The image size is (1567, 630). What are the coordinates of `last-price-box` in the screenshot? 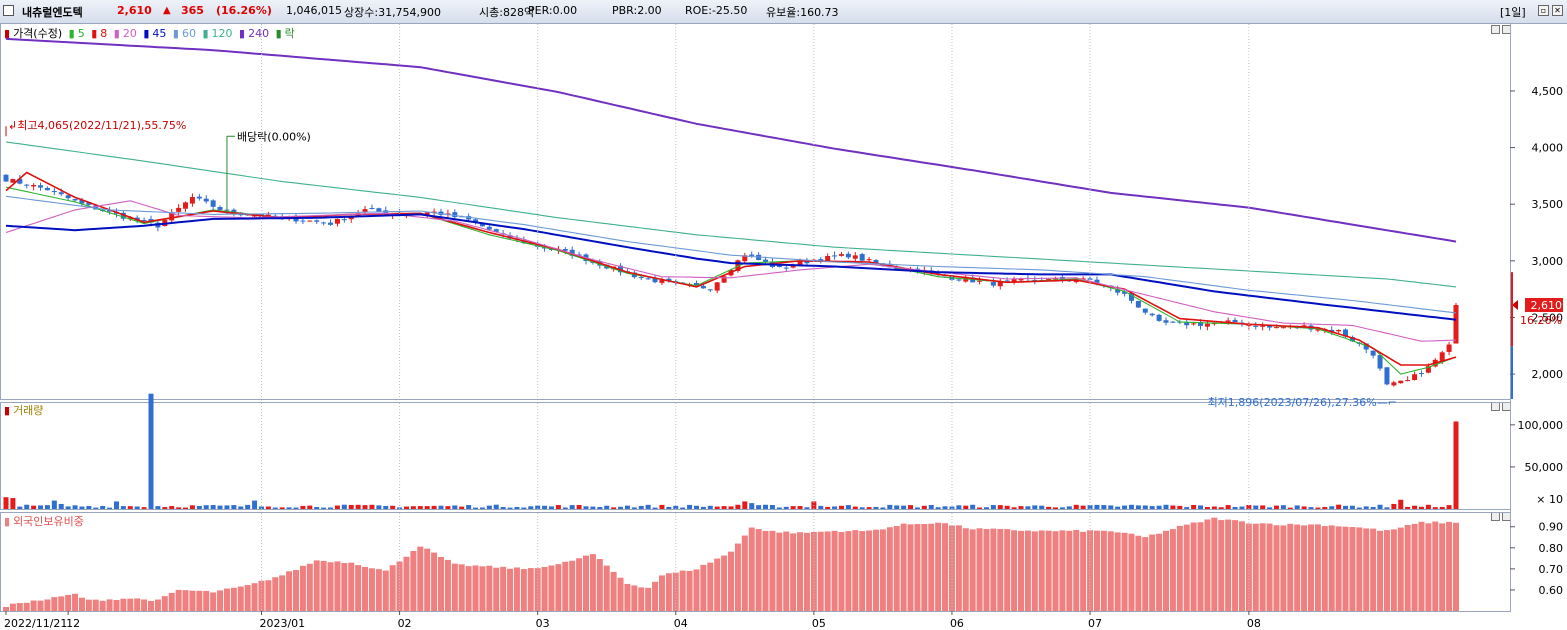 It's located at (1544, 305).